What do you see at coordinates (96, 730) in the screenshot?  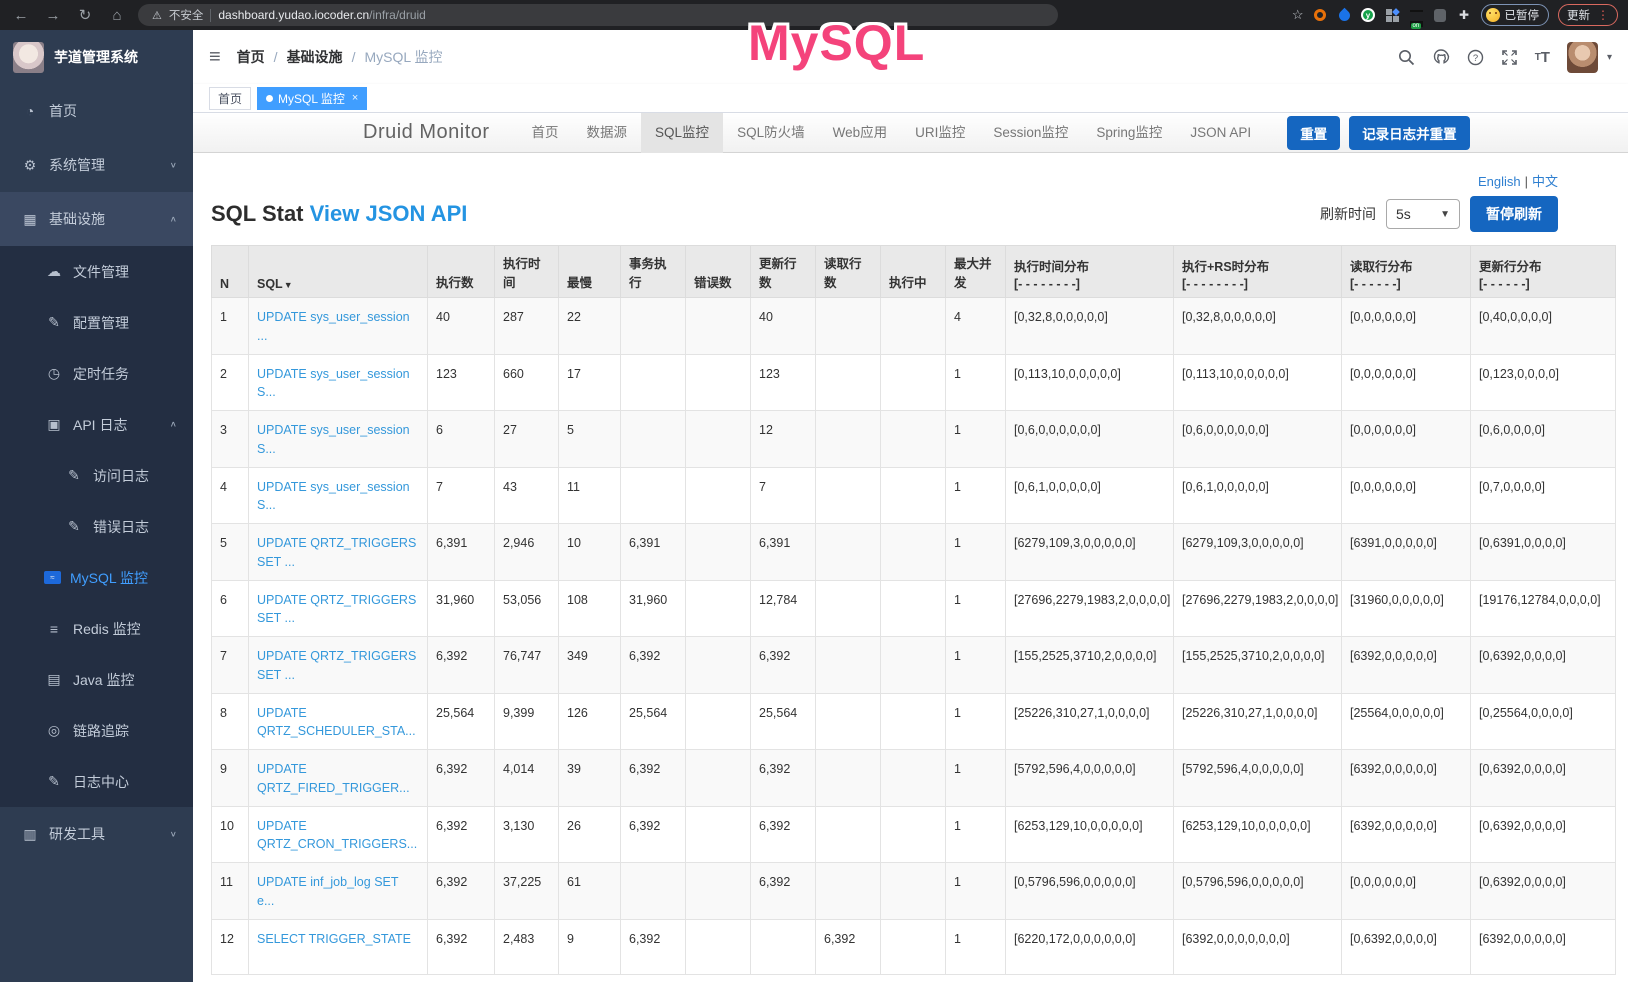 I see `sidebar-item-tracing: ◎ 链路追踪` at bounding box center [96, 730].